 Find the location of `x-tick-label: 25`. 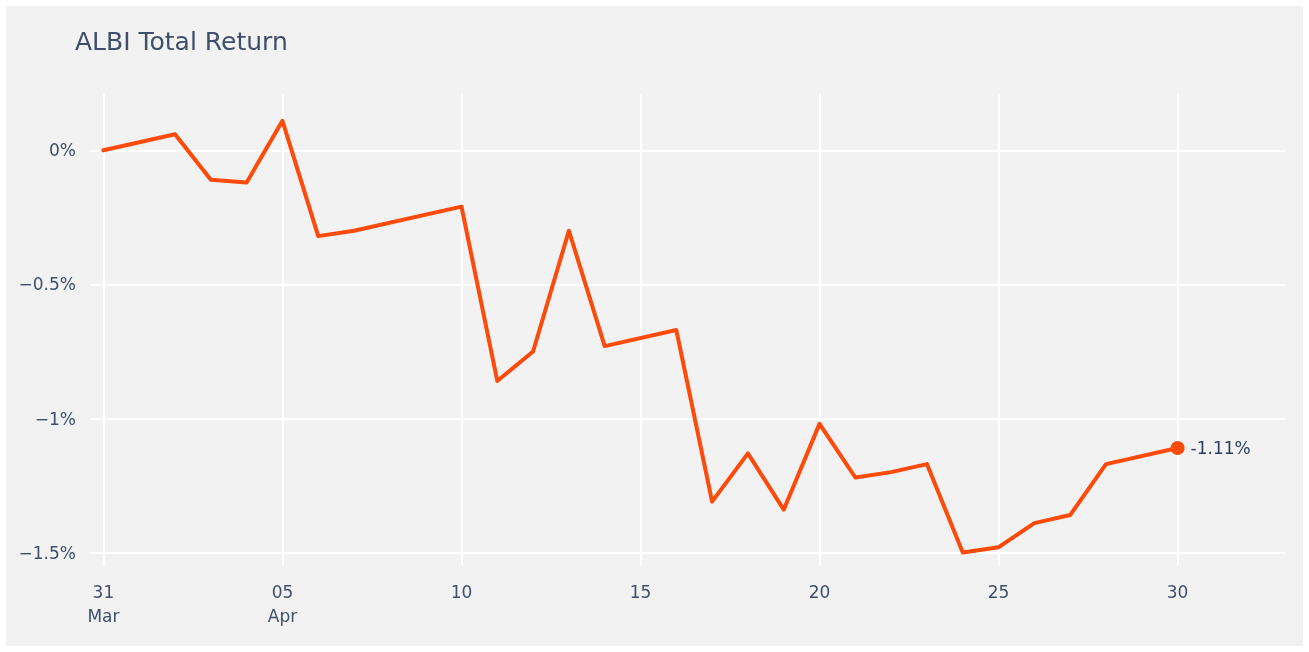

x-tick-label: 25 is located at coordinates (998, 592).